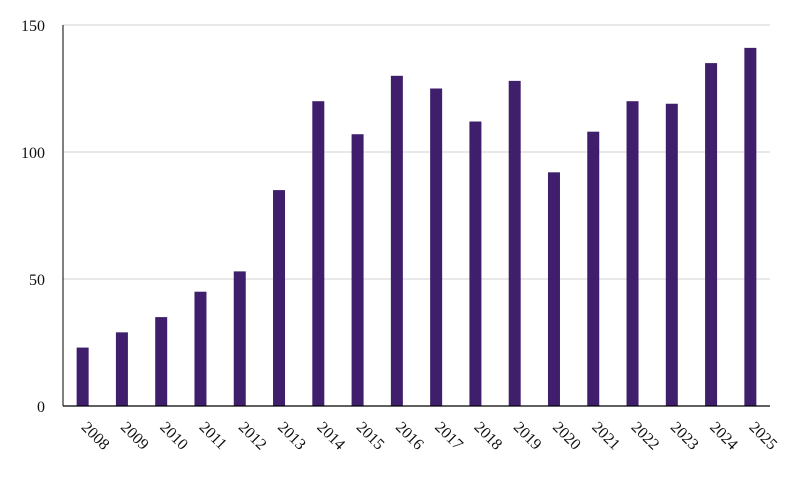 Image resolution: width=800 pixels, height=481 pixels. What do you see at coordinates (252, 436) in the screenshot?
I see `x-tick-label: 2012` at bounding box center [252, 436].